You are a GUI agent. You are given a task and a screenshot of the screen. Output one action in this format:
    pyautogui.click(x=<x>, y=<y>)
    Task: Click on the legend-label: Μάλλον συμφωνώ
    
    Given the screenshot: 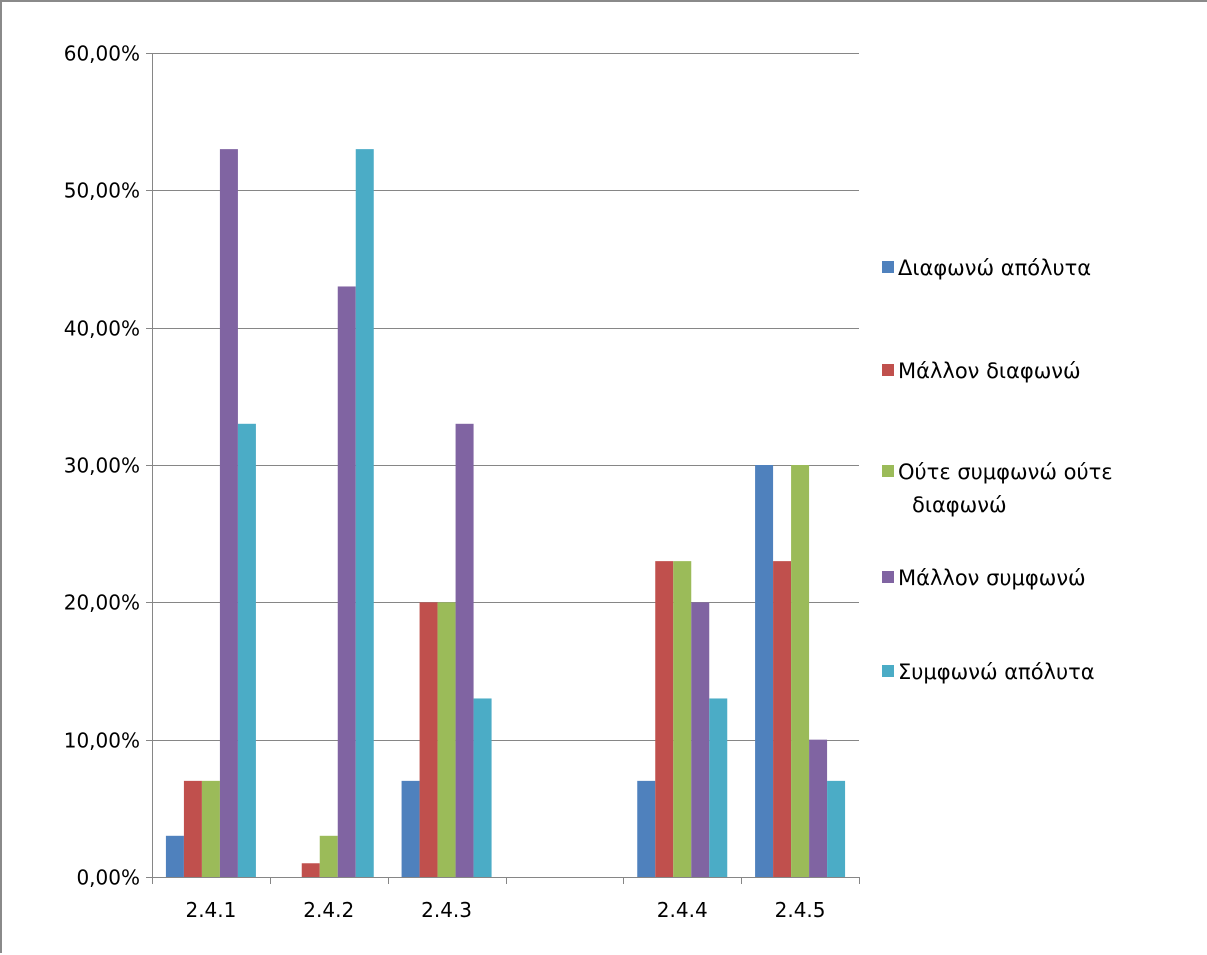 What is the action you would take?
    pyautogui.click(x=992, y=578)
    